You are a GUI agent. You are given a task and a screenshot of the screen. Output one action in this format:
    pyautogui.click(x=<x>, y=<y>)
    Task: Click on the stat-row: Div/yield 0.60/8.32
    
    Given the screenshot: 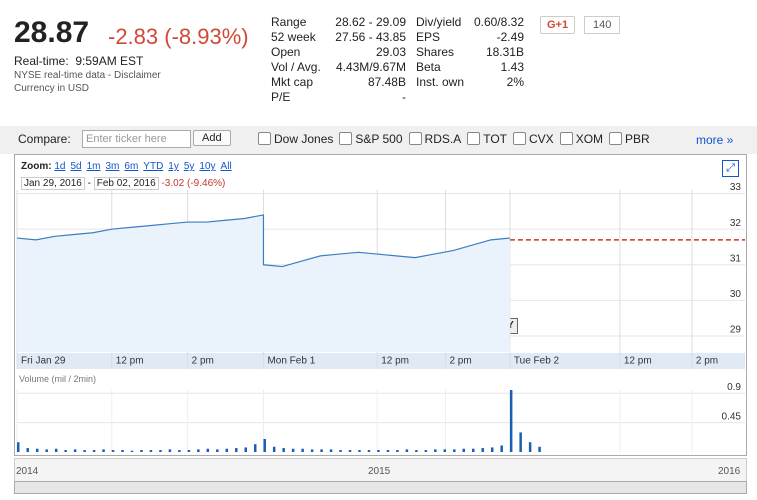 What is the action you would take?
    pyautogui.click(x=470, y=22)
    